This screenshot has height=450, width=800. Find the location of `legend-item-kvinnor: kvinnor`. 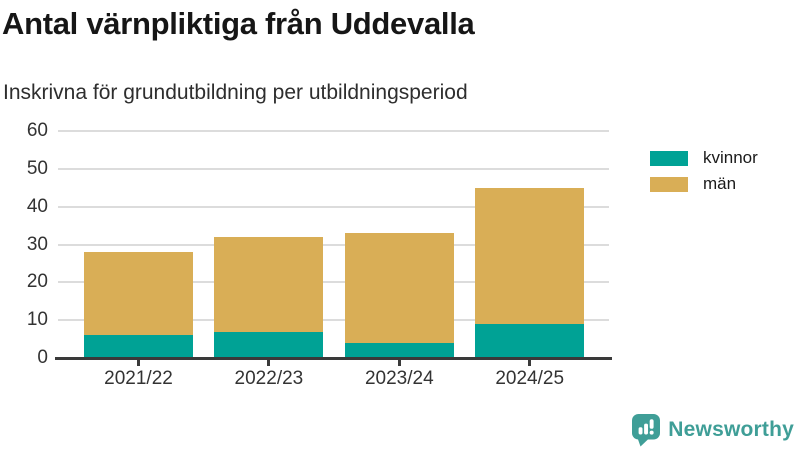

legend-item-kvinnor: kvinnor is located at coordinates (704, 157).